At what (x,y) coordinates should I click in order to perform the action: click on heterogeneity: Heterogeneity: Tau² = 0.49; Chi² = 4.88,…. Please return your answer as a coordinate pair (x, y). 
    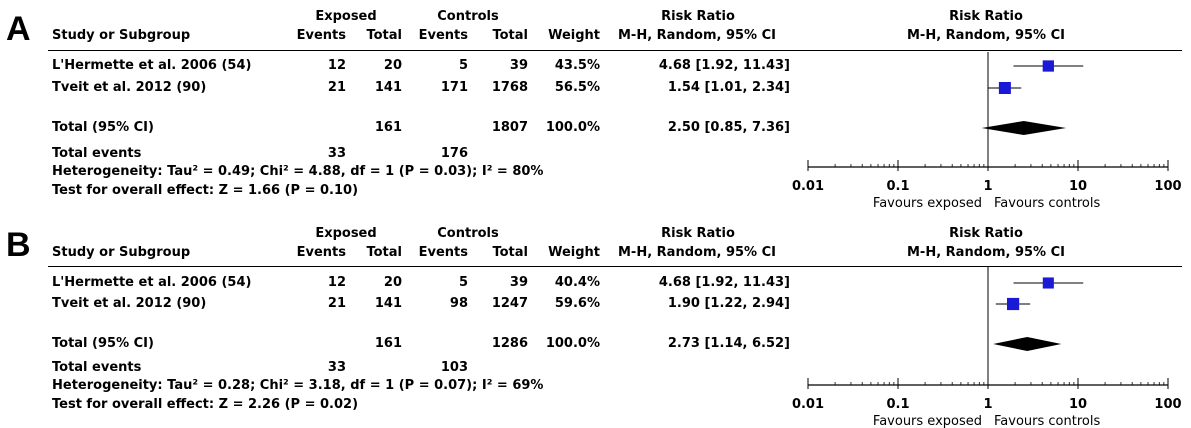
    Looking at the image, I should click on (298, 171).